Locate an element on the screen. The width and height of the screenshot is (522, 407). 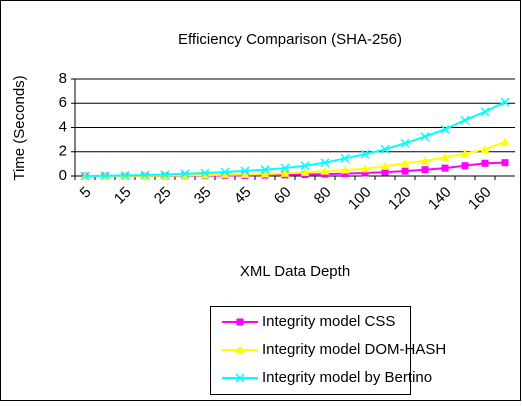
y-tick-label: 0 is located at coordinates (63, 175).